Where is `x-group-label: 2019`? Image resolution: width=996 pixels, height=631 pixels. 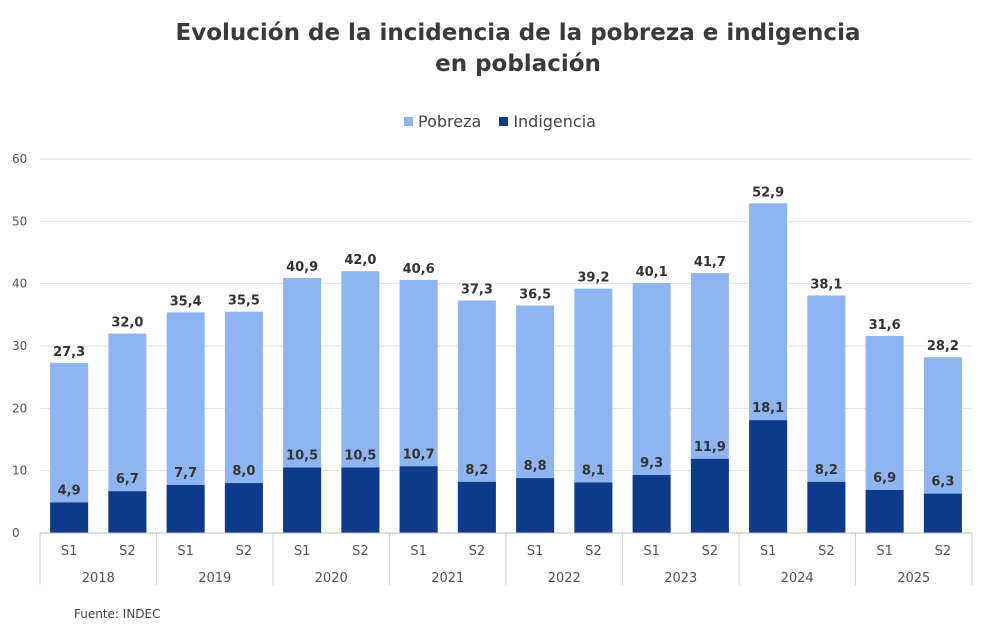 x-group-label: 2019 is located at coordinates (214, 578).